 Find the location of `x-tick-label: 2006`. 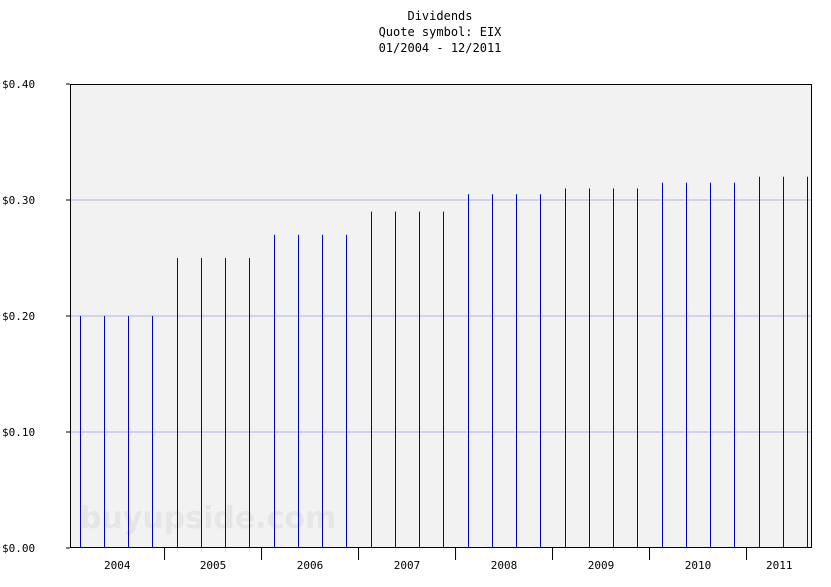

x-tick-label: 2006 is located at coordinates (310, 565).